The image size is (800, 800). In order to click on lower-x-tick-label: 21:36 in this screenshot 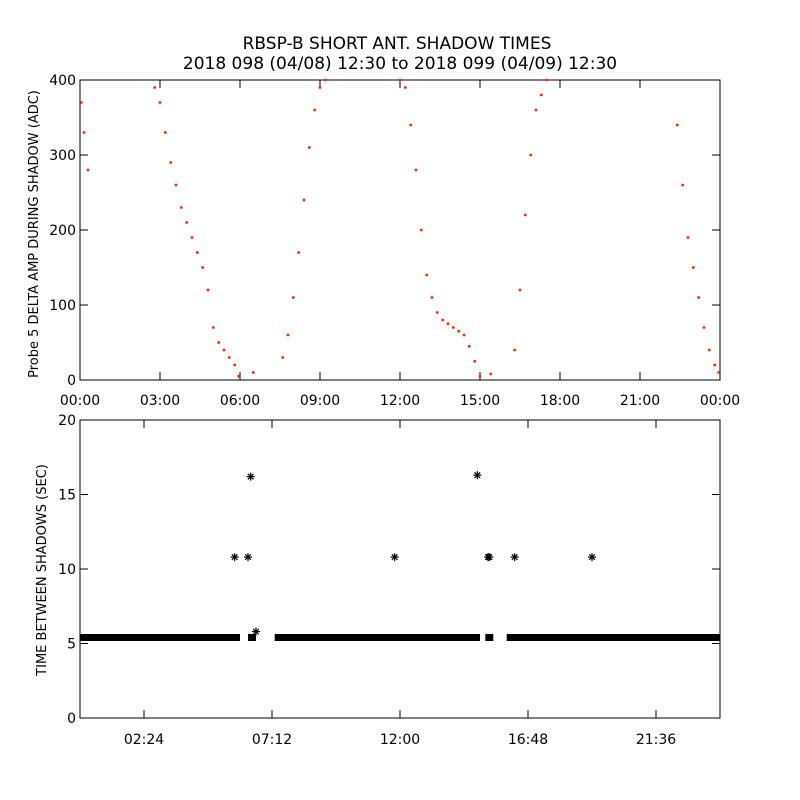, I will do `click(656, 740)`.